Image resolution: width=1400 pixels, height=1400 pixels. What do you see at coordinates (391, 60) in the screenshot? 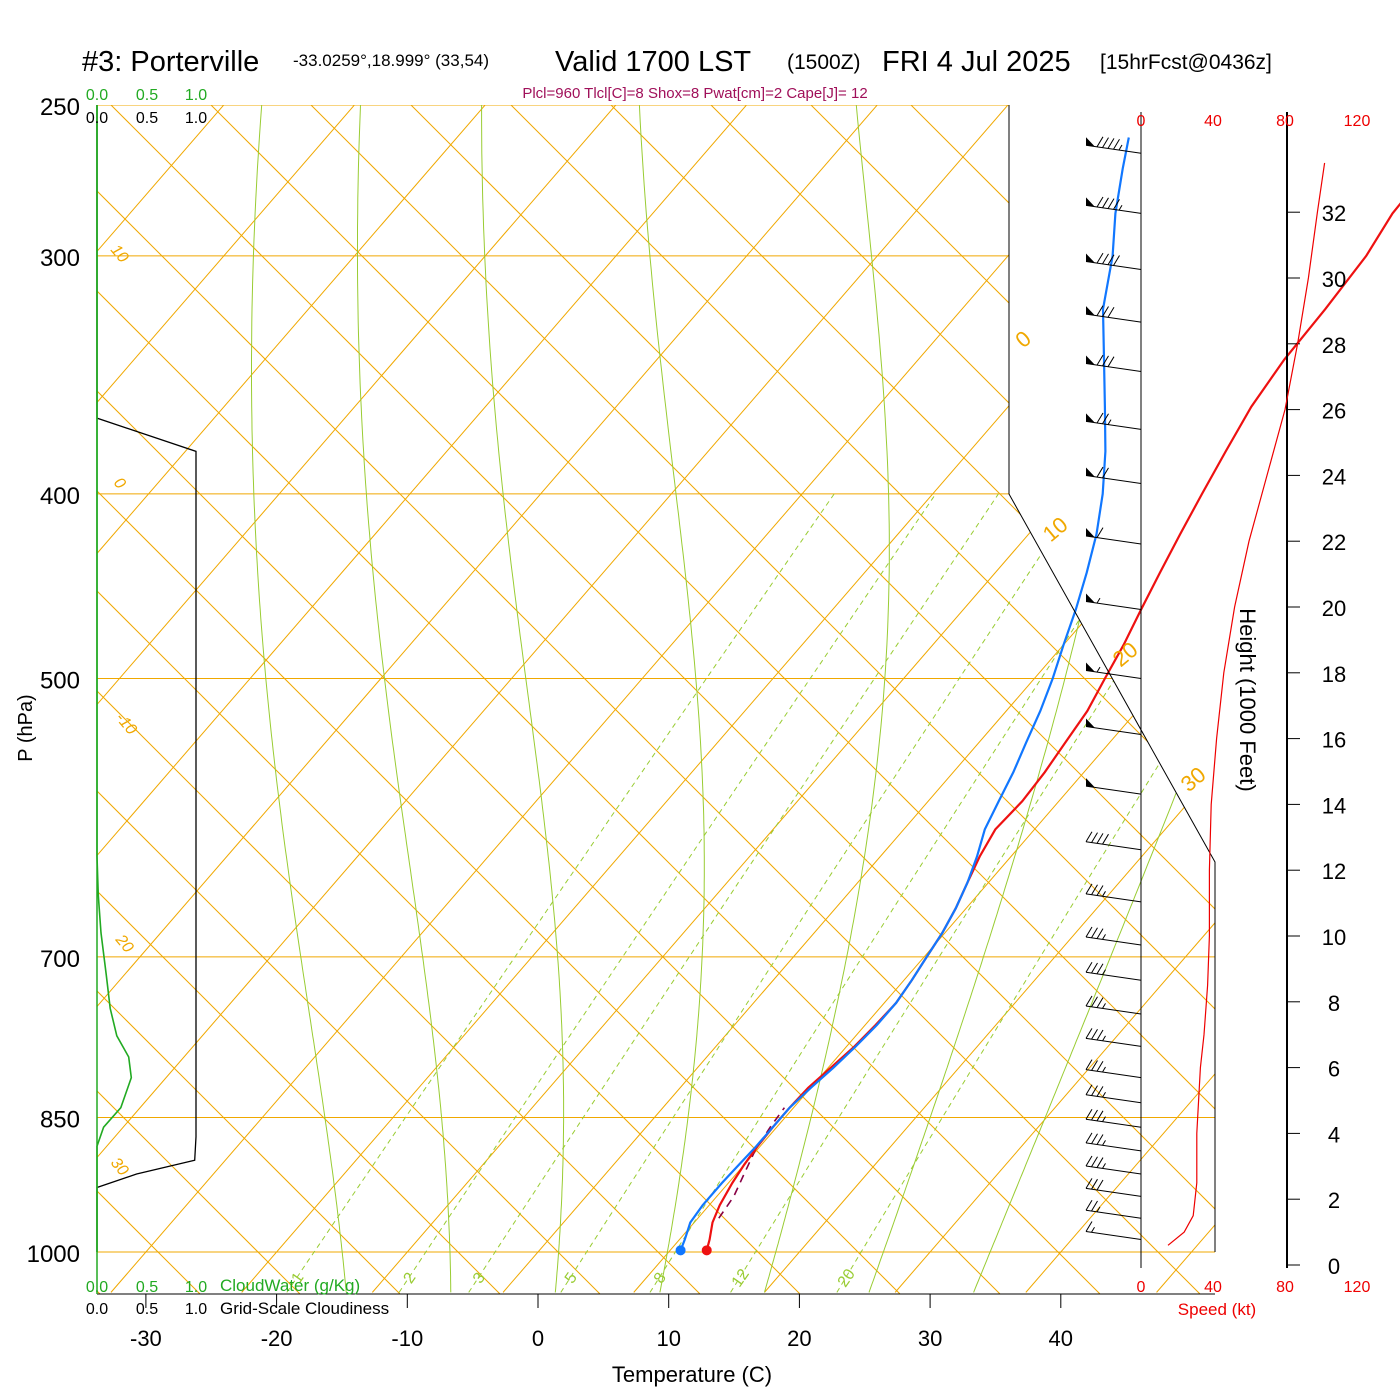
I see `station-coords: -33.0259°,18.999° (33,54)` at bounding box center [391, 60].